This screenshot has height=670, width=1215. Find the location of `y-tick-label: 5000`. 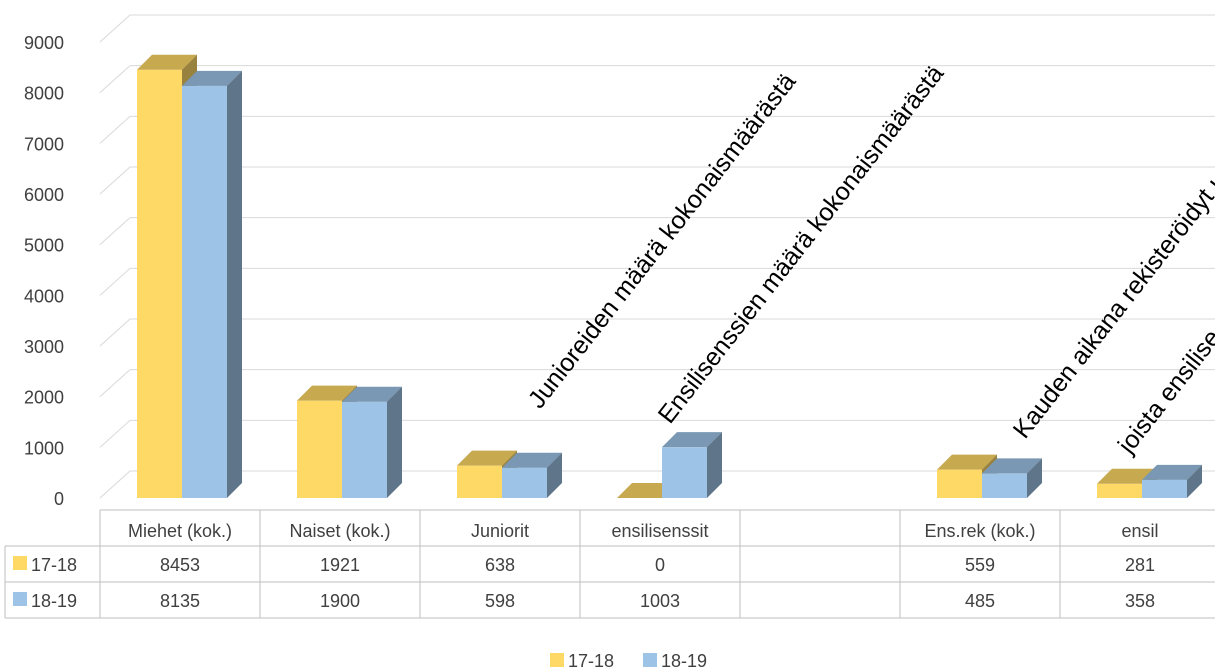

y-tick-label: 5000 is located at coordinates (44, 246).